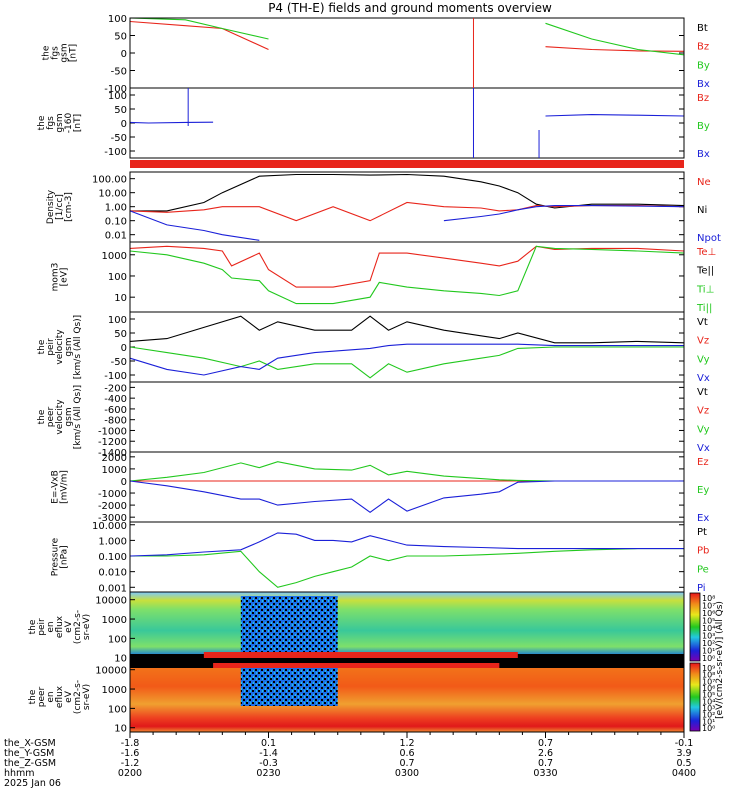 The image size is (750, 800). What do you see at coordinates (407, 119) in the screenshot?
I see `series-line-Bx` at bounding box center [407, 119].